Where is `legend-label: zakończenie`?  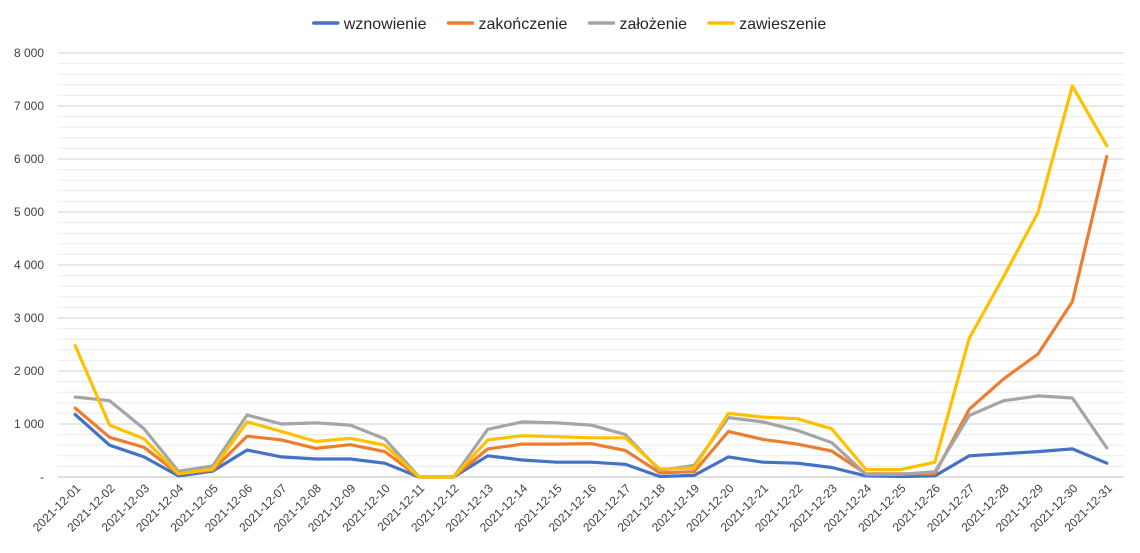 legend-label: zakończenie is located at coordinates (523, 24).